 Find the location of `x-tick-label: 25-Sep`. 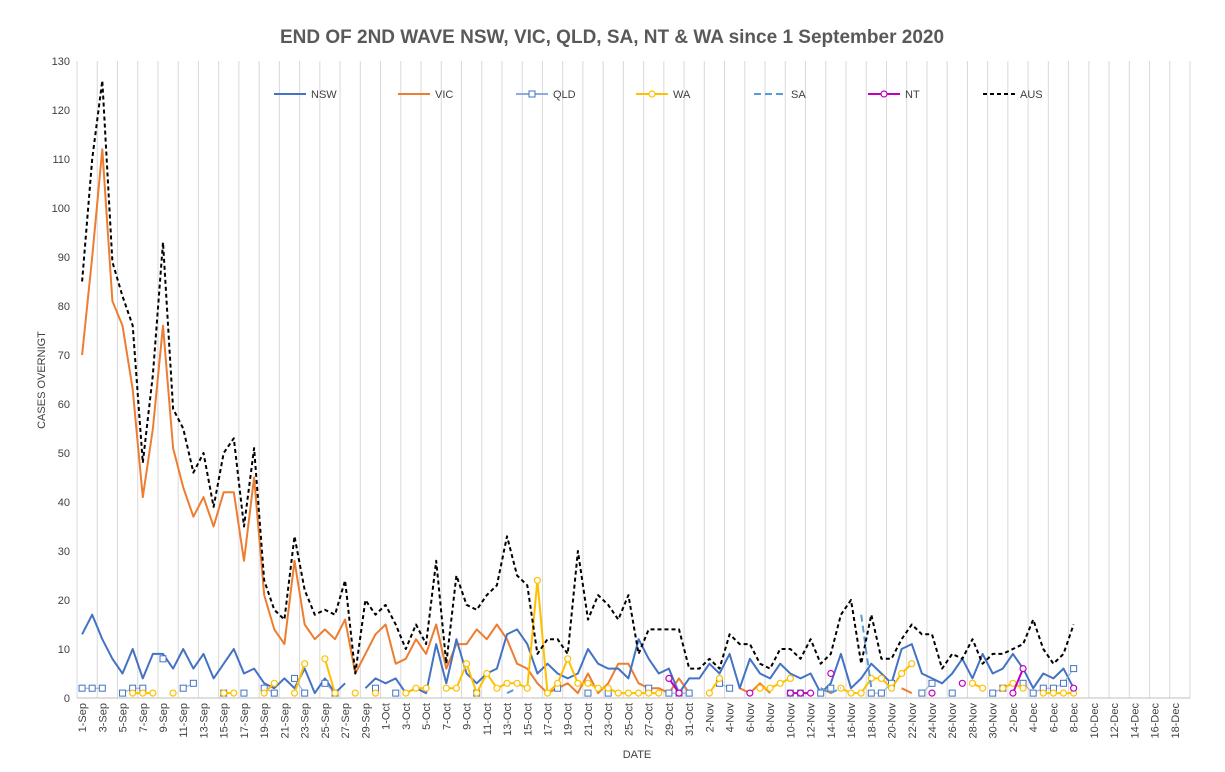

x-tick-label: 25-Sep is located at coordinates (326, 720).